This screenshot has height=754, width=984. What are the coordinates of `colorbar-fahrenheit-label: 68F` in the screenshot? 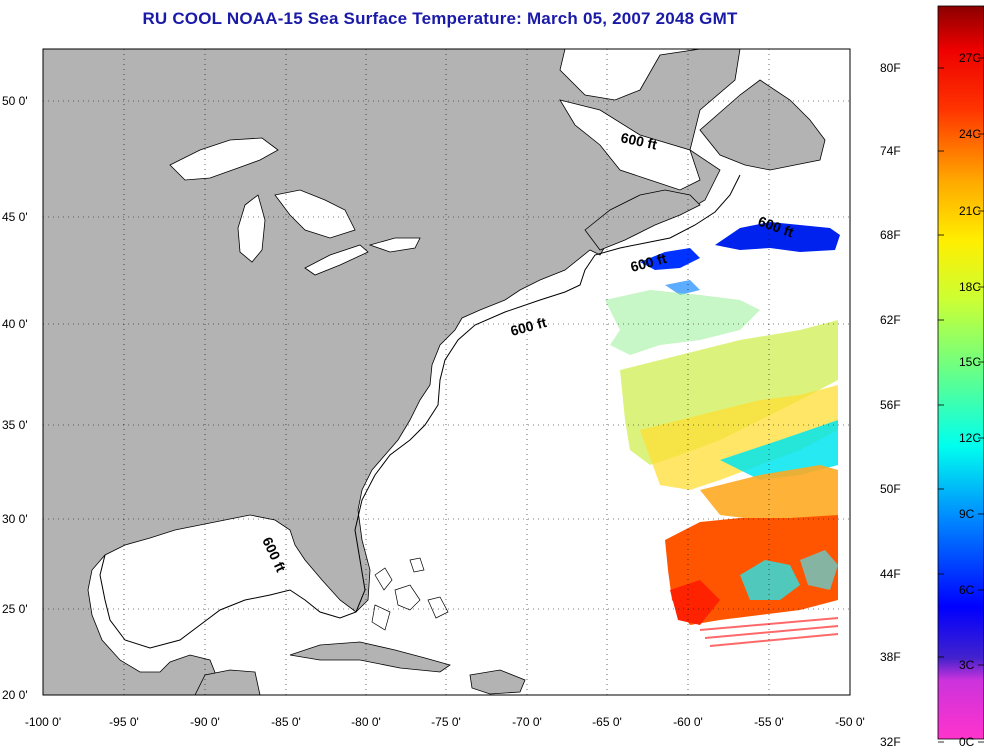 It's located at (890, 235).